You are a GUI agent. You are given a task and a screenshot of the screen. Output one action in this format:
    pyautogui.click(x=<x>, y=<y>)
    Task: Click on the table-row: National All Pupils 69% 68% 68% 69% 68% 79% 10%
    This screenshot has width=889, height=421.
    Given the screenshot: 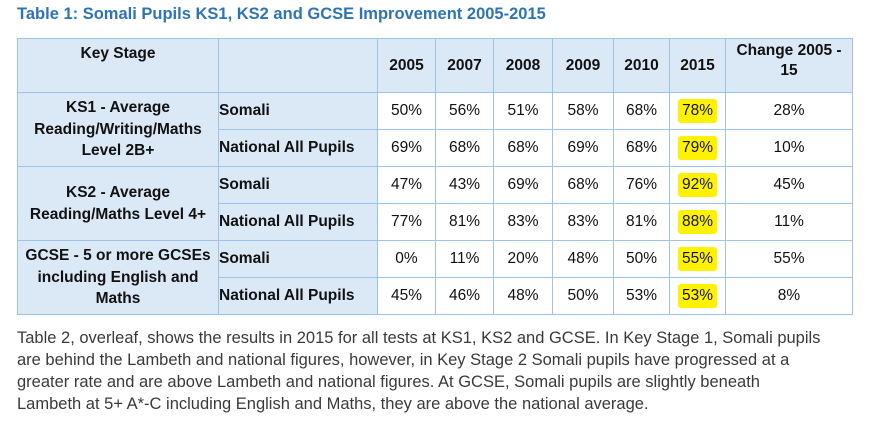 What is the action you would take?
    pyautogui.click(x=435, y=148)
    